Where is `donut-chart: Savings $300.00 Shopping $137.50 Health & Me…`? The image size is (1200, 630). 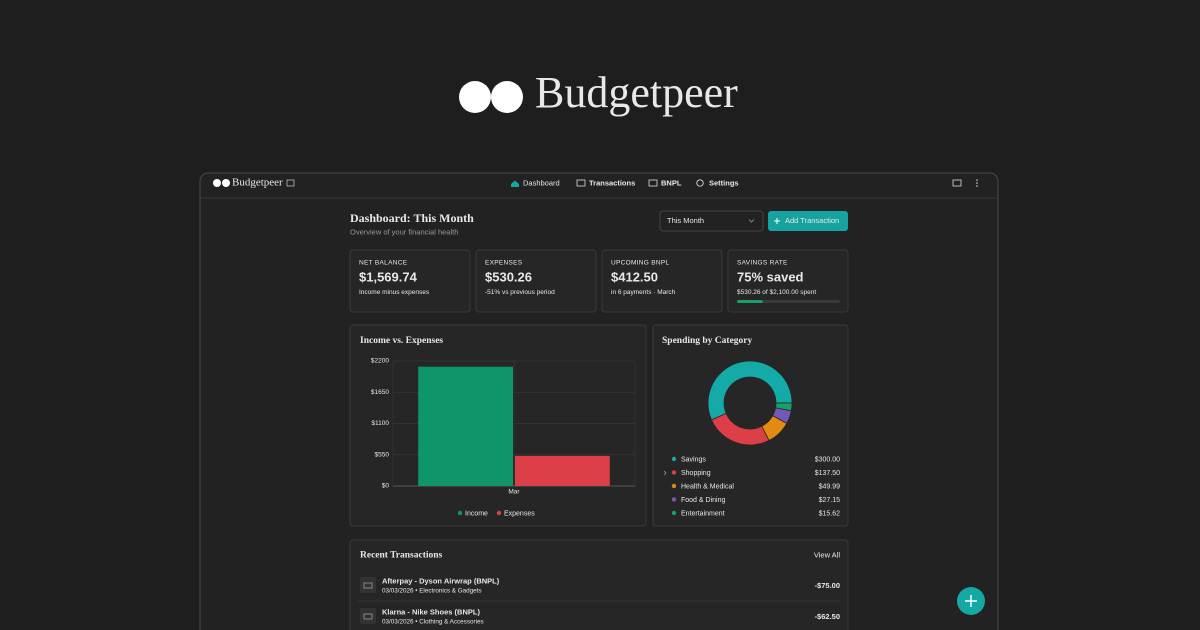
donut-chart: Savings $300.00 Shopping $137.50 Health & Me… is located at coordinates (752, 438).